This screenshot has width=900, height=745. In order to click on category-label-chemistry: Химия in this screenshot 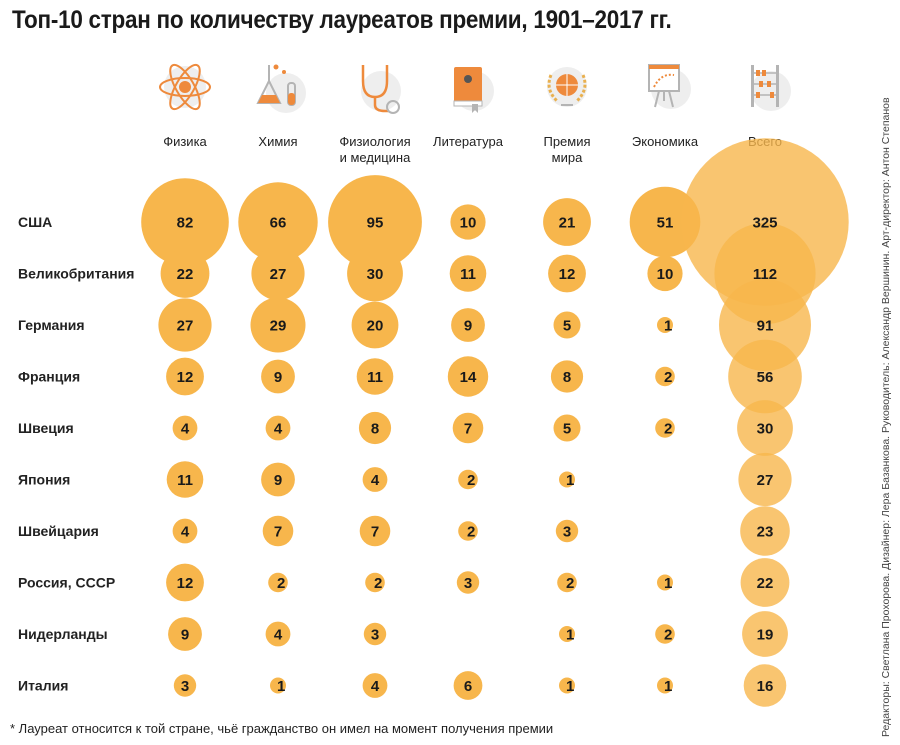, I will do `click(277, 141)`.